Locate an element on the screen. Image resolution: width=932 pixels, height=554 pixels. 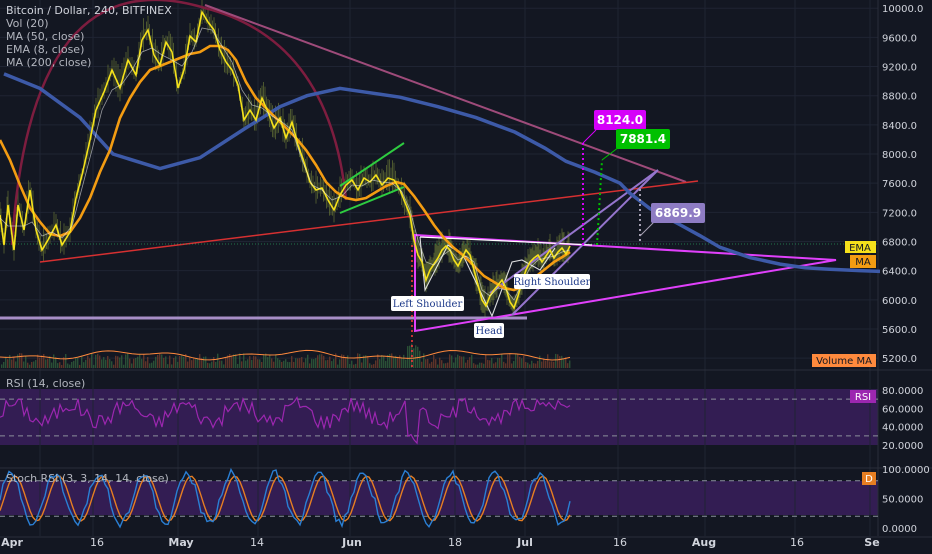
time-axis: Apr 16 May 14 Jun 18 Jul 16 Aug 16 Se is located at coordinates (440, 542).